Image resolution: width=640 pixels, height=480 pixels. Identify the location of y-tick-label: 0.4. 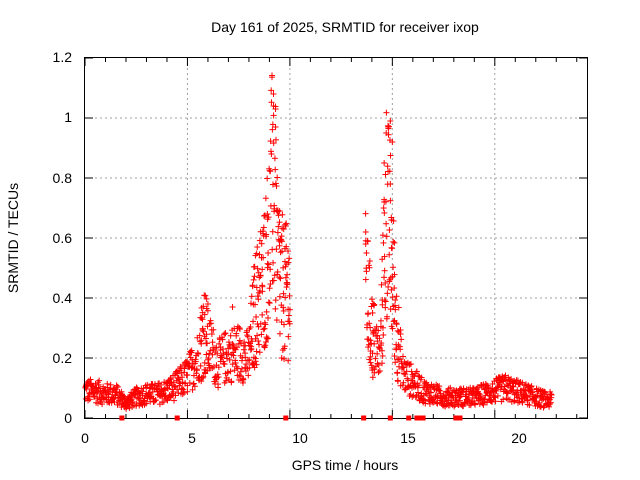
(63, 298).